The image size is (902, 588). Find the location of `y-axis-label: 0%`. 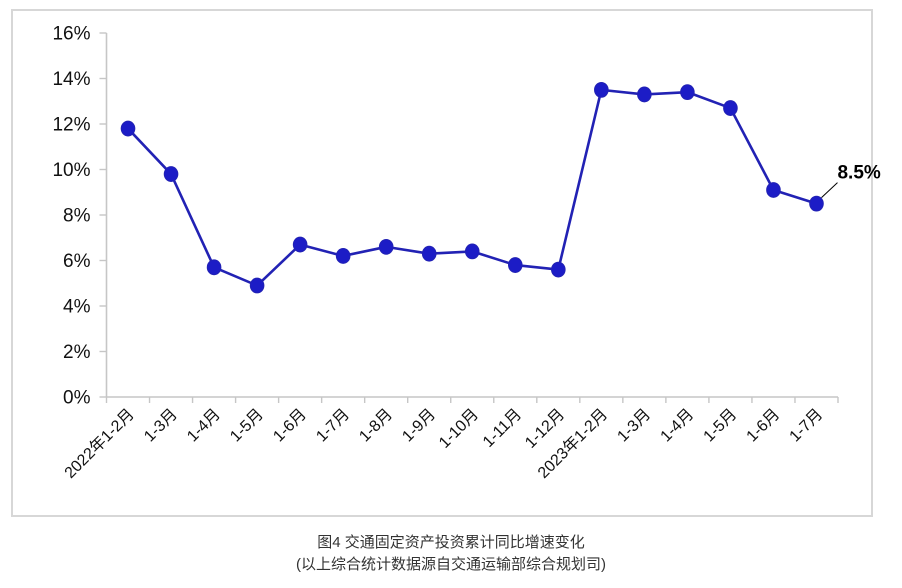

y-axis-label: 0% is located at coordinates (77, 398).